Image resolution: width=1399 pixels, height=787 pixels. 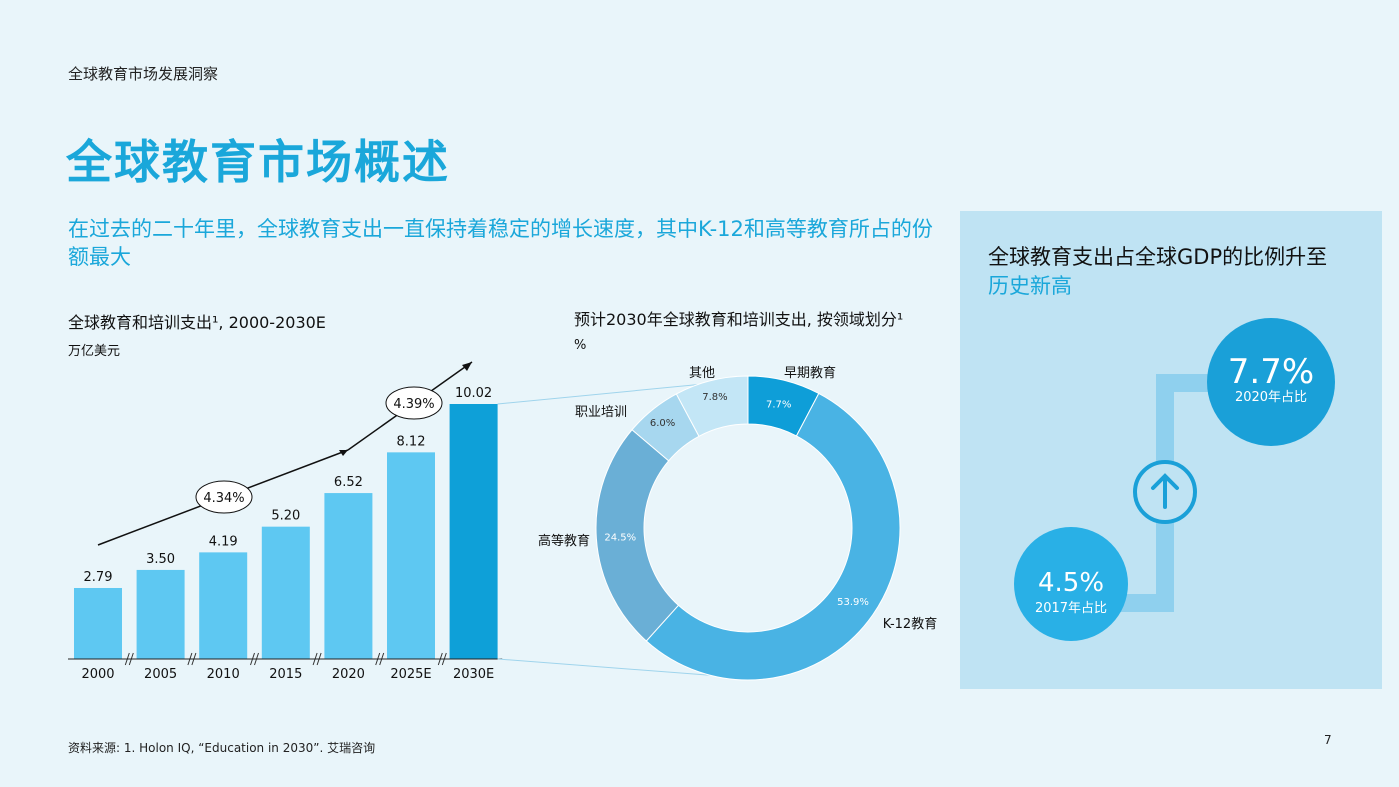 I want to click on bar-value-label: 6.52, so click(x=348, y=482).